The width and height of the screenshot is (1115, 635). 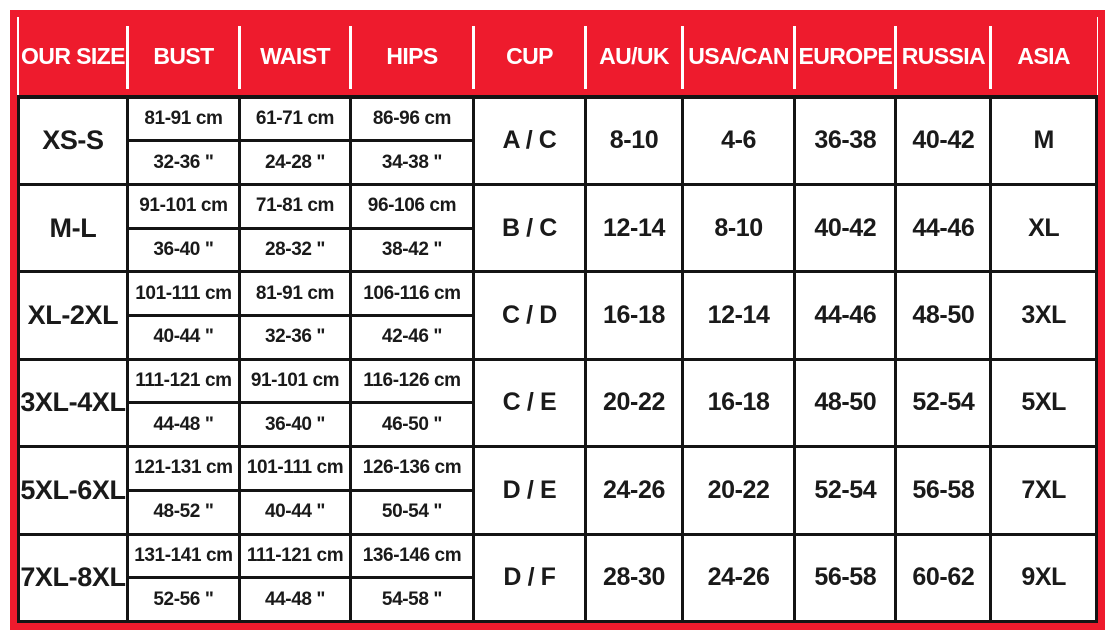 What do you see at coordinates (183, 162) in the screenshot?
I see `bust-in-cell: 32-36 "` at bounding box center [183, 162].